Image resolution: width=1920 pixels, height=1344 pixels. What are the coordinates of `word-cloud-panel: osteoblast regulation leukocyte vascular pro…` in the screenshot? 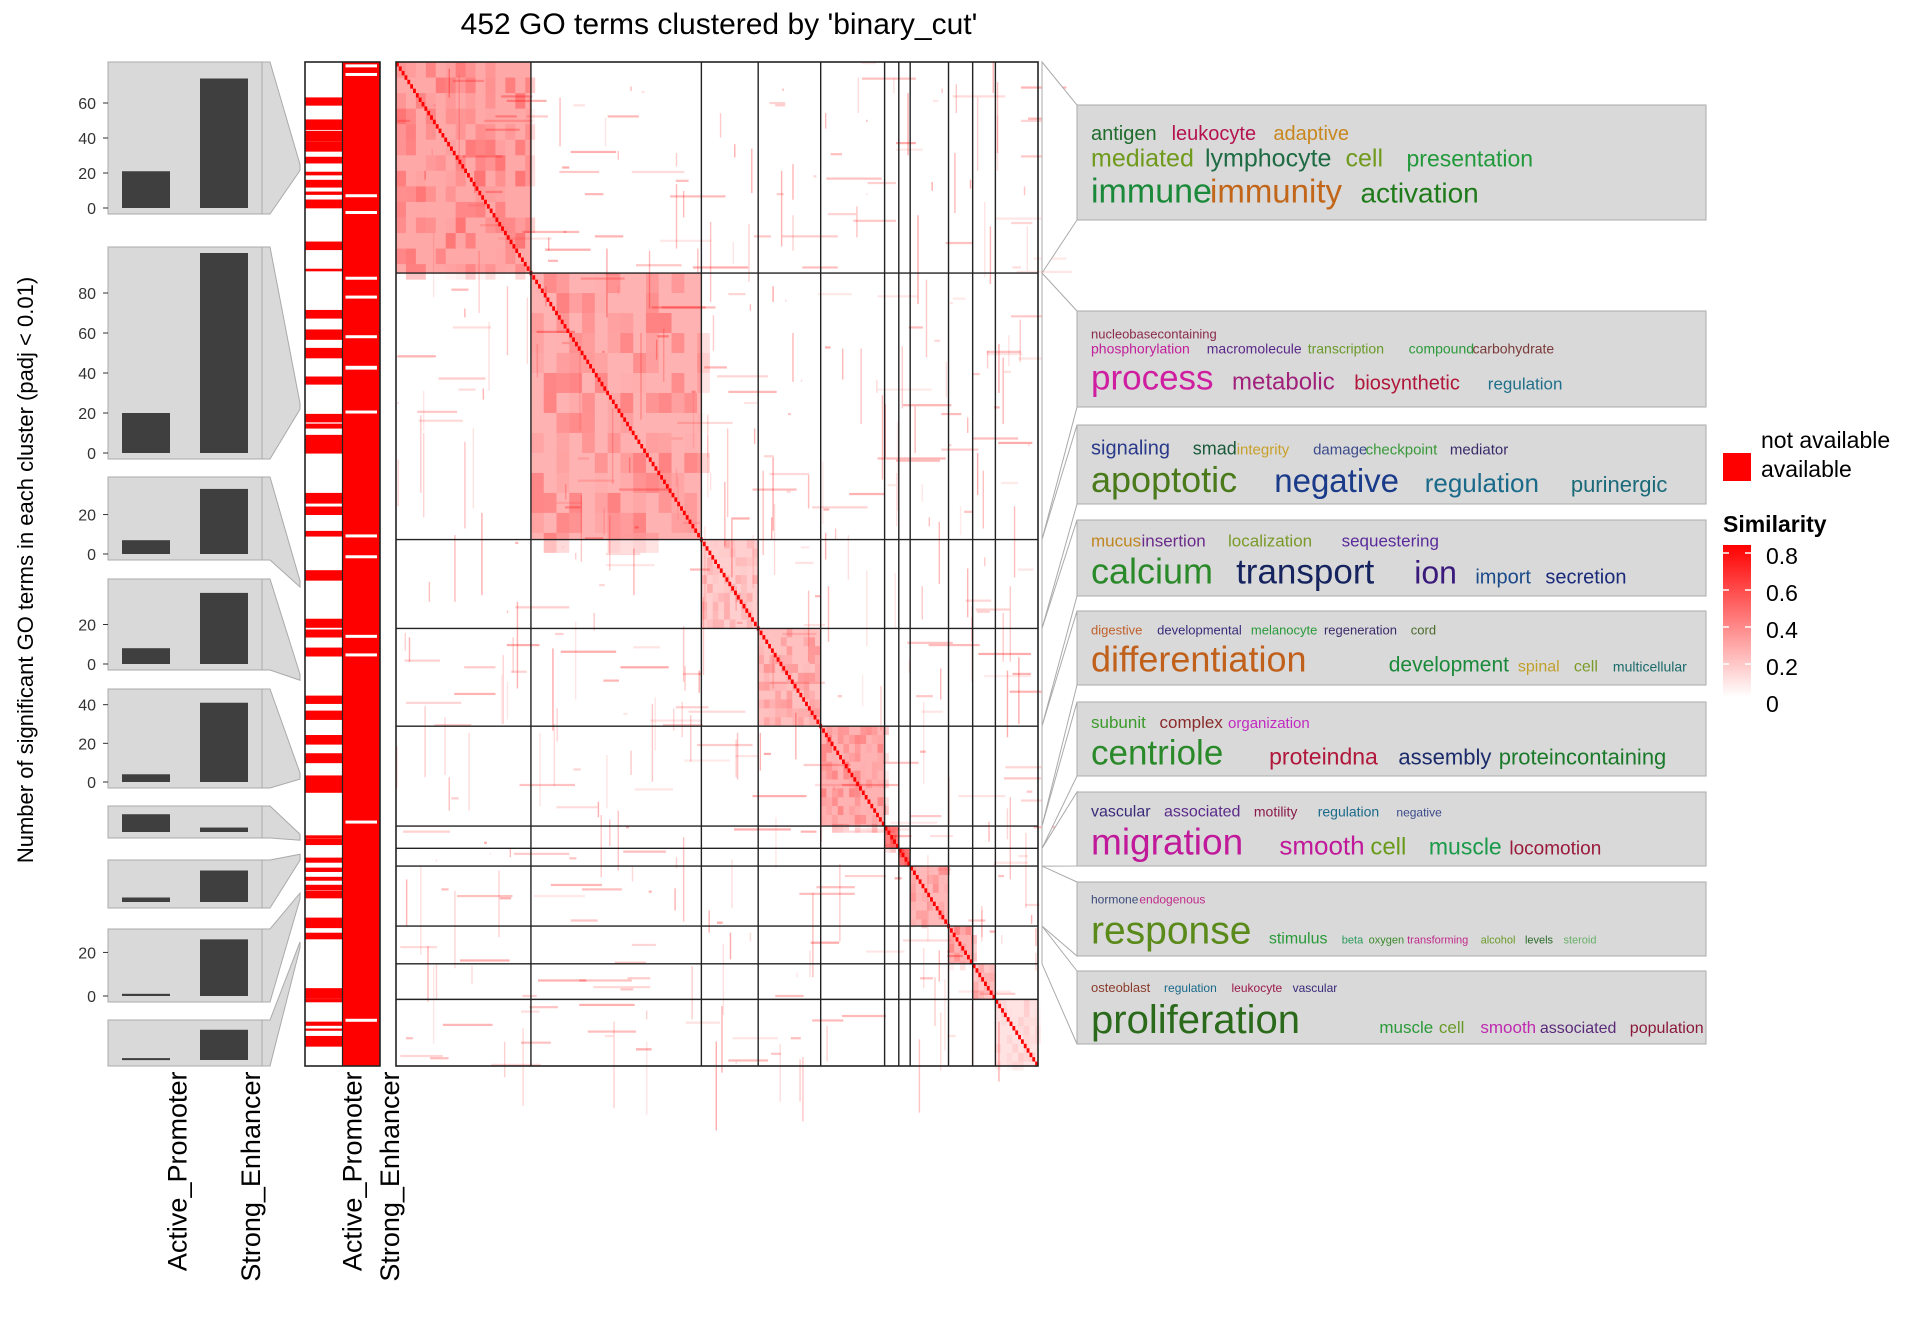 It's located at (1374, 984).